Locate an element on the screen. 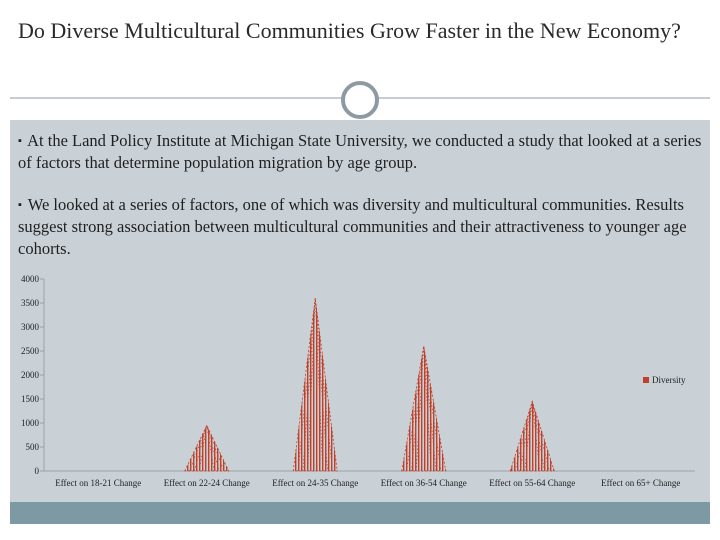 The image size is (720, 540). legend-label: Diversity is located at coordinates (669, 380).